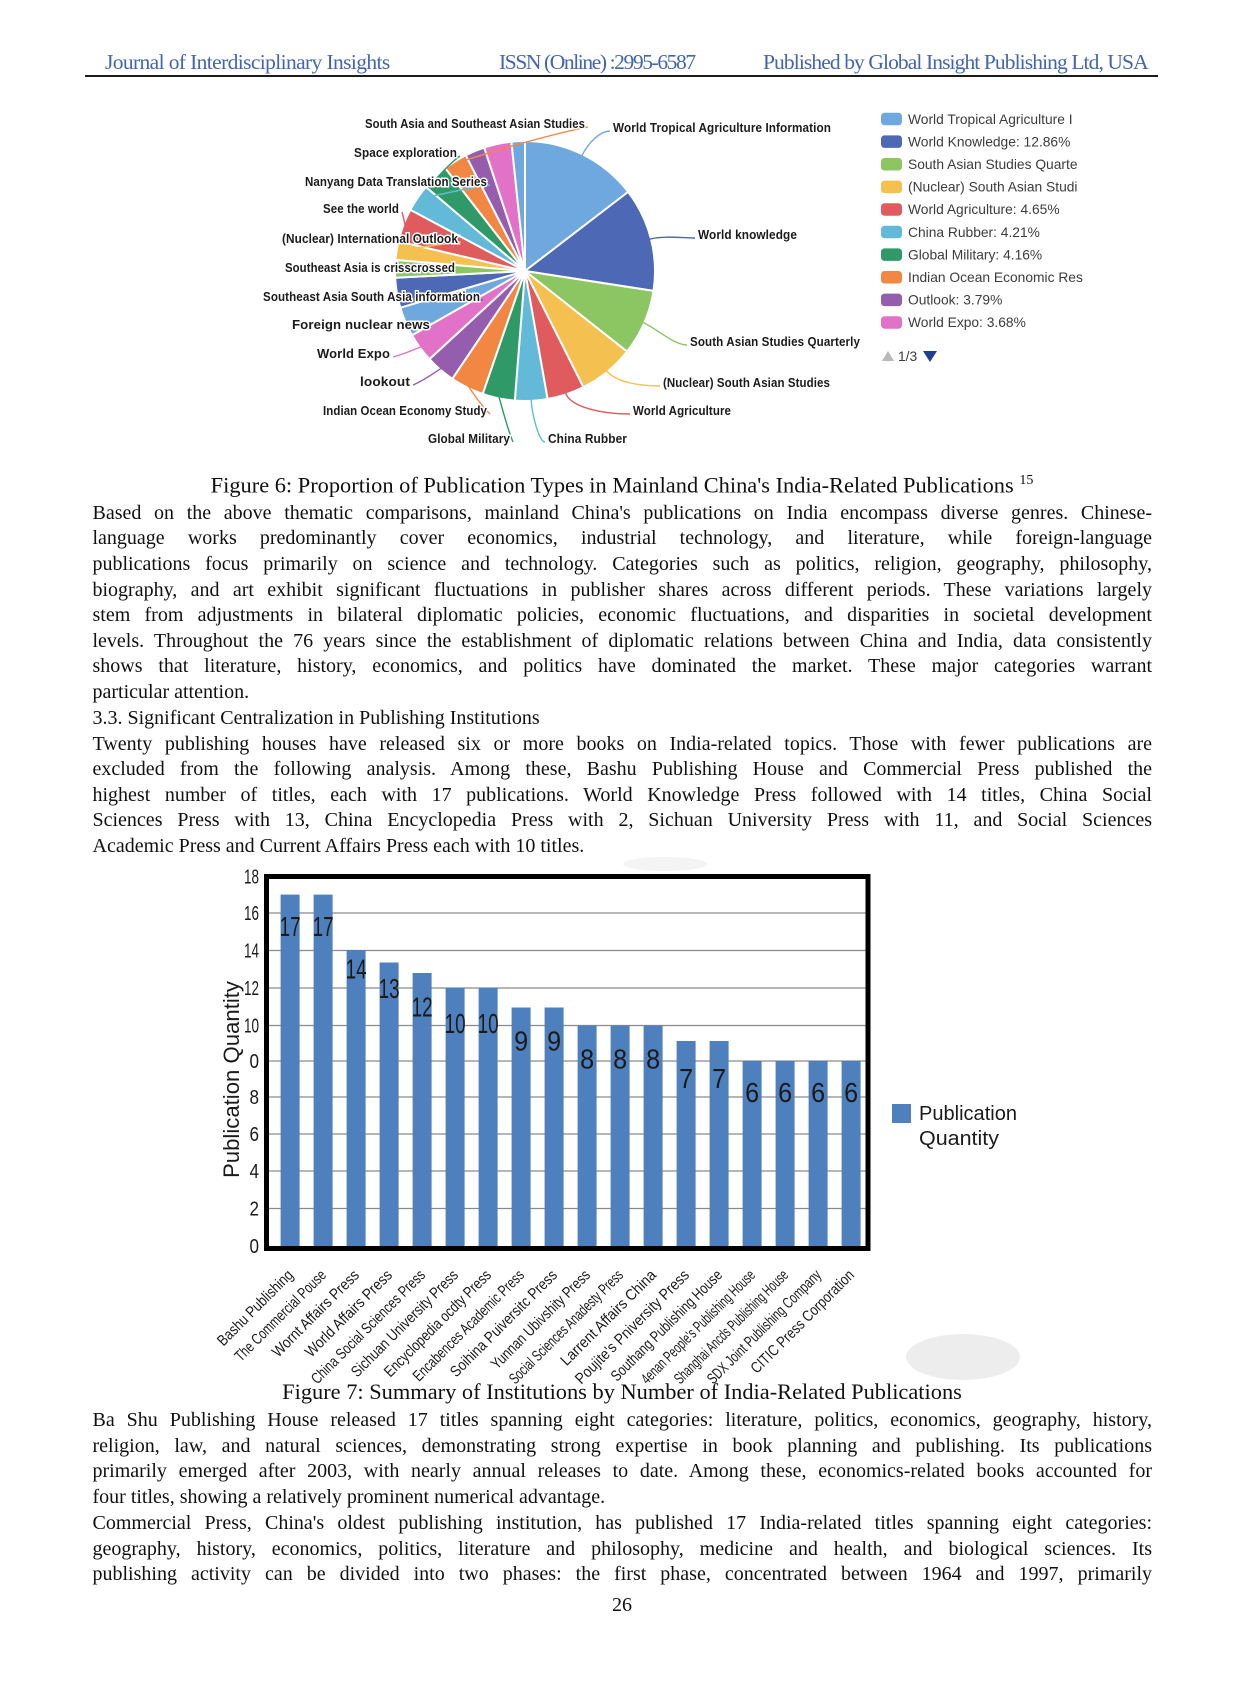 This screenshot has height=1686, width=1244. What do you see at coordinates (955, 300) in the screenshot?
I see `svg-text: Outlook: 3.79%` at bounding box center [955, 300].